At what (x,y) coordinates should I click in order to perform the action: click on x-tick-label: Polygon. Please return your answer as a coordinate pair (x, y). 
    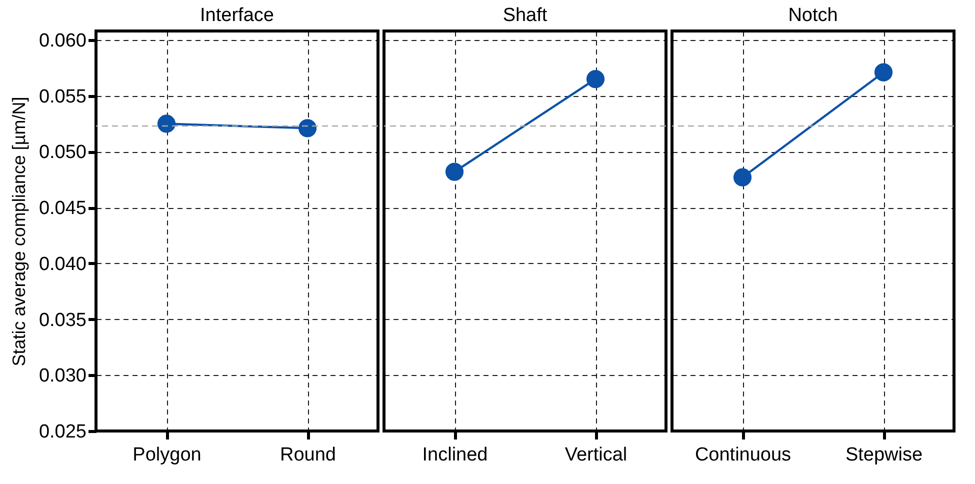
    Looking at the image, I should click on (167, 455).